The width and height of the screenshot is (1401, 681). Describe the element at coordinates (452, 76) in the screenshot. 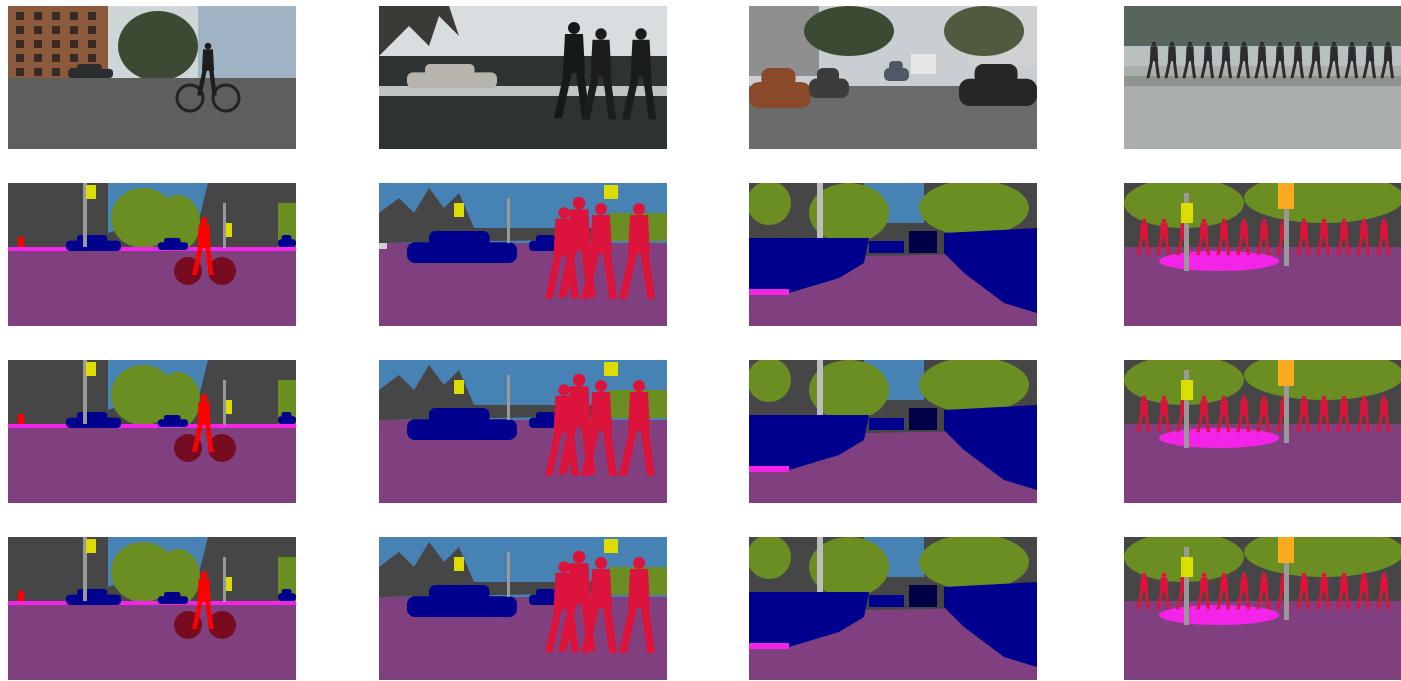

I see `silver-car` at that location.